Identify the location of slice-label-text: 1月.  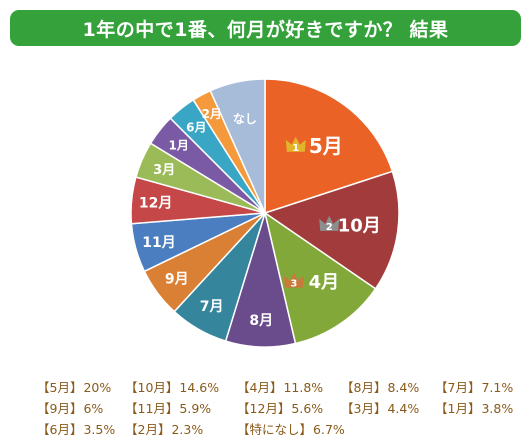
(178, 145).